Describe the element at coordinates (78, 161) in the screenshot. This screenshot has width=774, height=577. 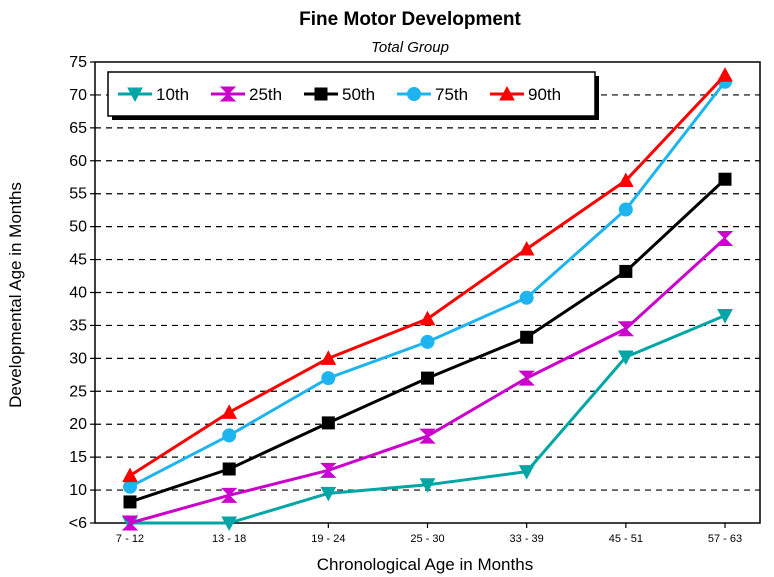
I see `y-tick-label: 60` at that location.